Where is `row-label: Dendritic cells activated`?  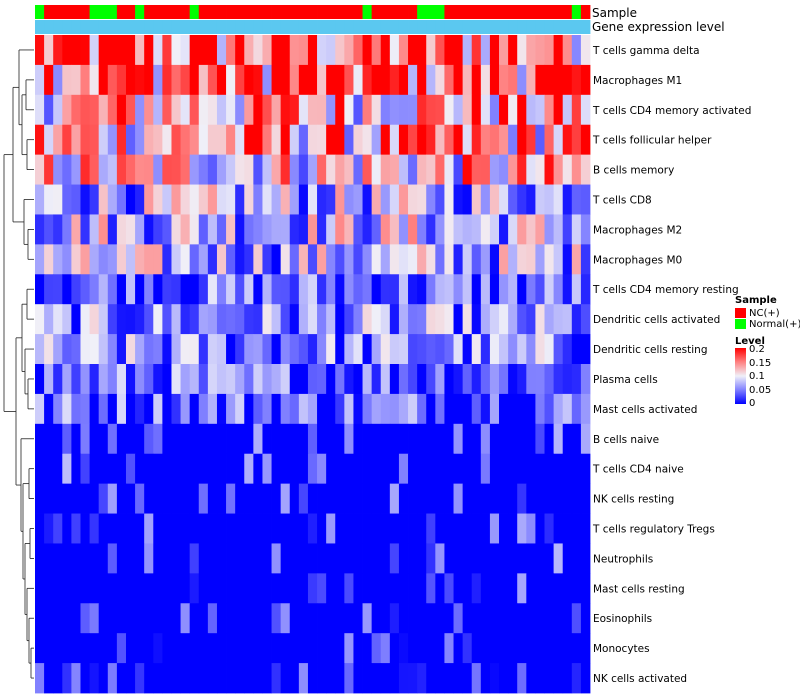 row-label: Dendritic cells activated is located at coordinates (656, 320).